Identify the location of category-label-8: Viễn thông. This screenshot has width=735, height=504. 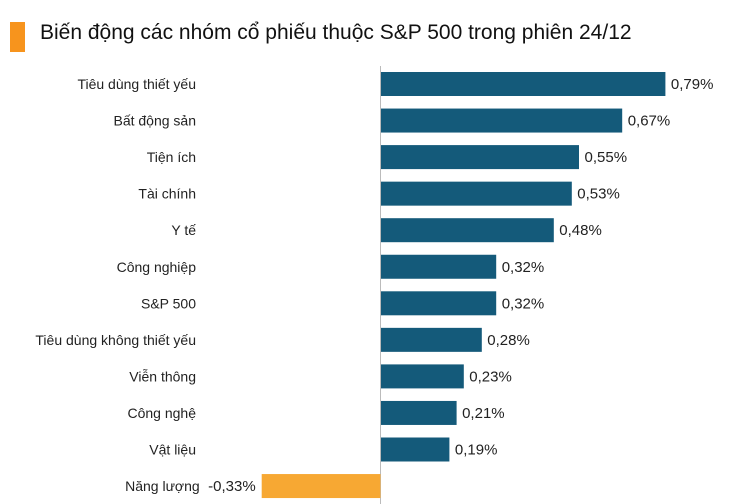
(162, 376).